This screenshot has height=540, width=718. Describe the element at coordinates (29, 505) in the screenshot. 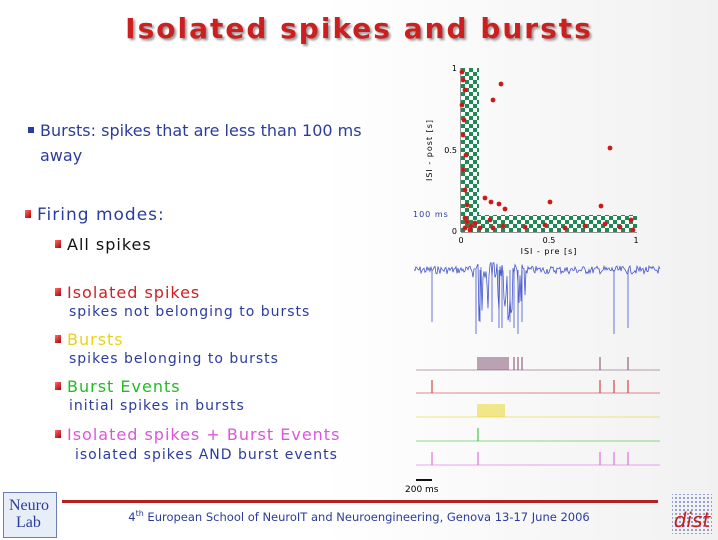

I see `logo-line: Neuro` at that location.